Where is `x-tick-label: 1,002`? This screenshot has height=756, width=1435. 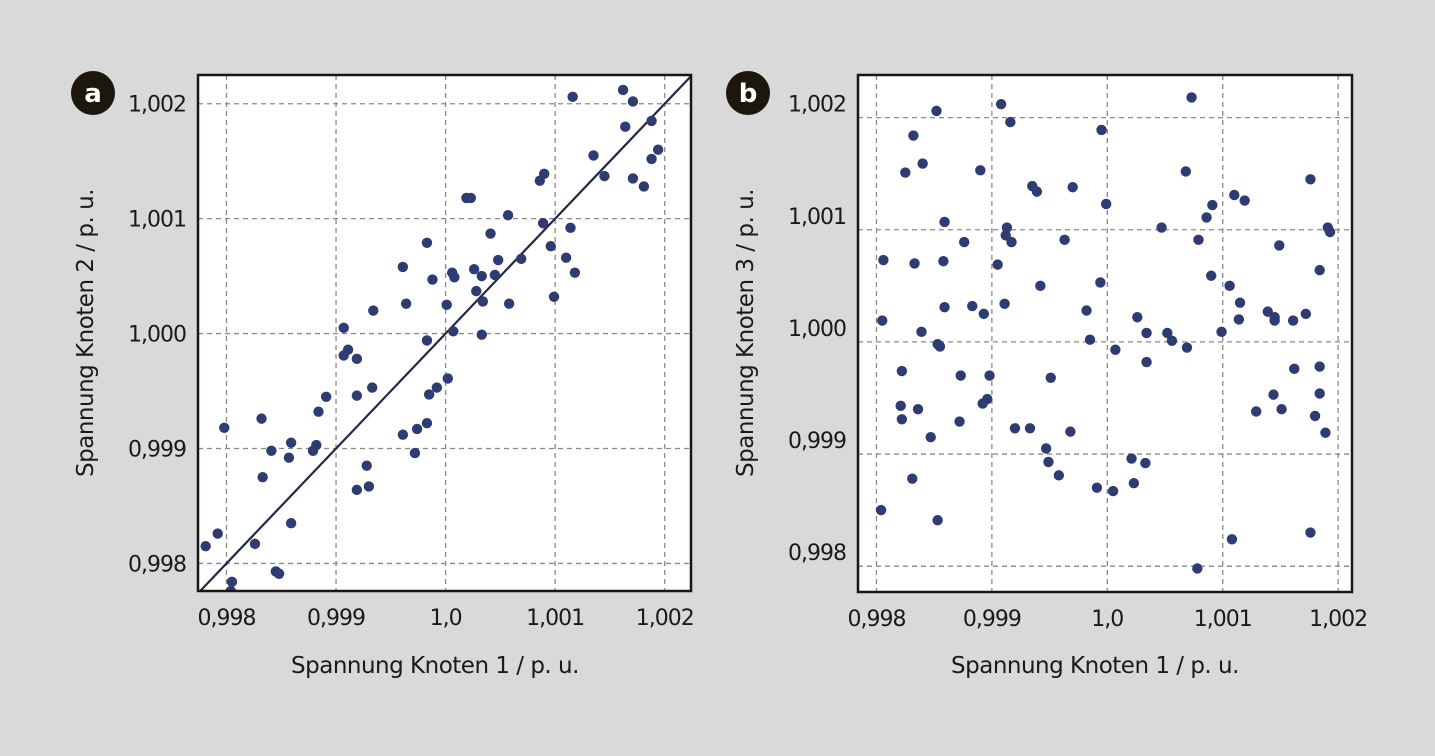 x-tick-label: 1,002 is located at coordinates (665, 618).